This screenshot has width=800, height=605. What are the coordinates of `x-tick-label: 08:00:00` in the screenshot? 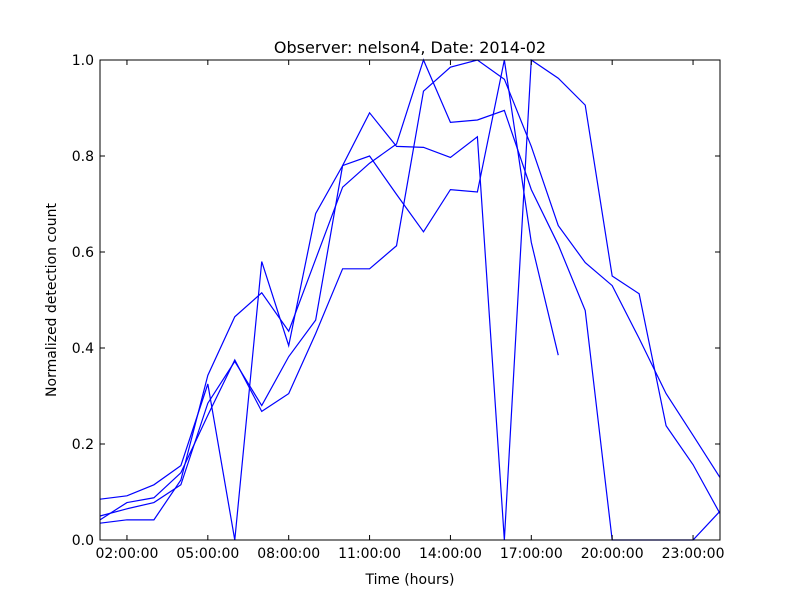 It's located at (288, 554).